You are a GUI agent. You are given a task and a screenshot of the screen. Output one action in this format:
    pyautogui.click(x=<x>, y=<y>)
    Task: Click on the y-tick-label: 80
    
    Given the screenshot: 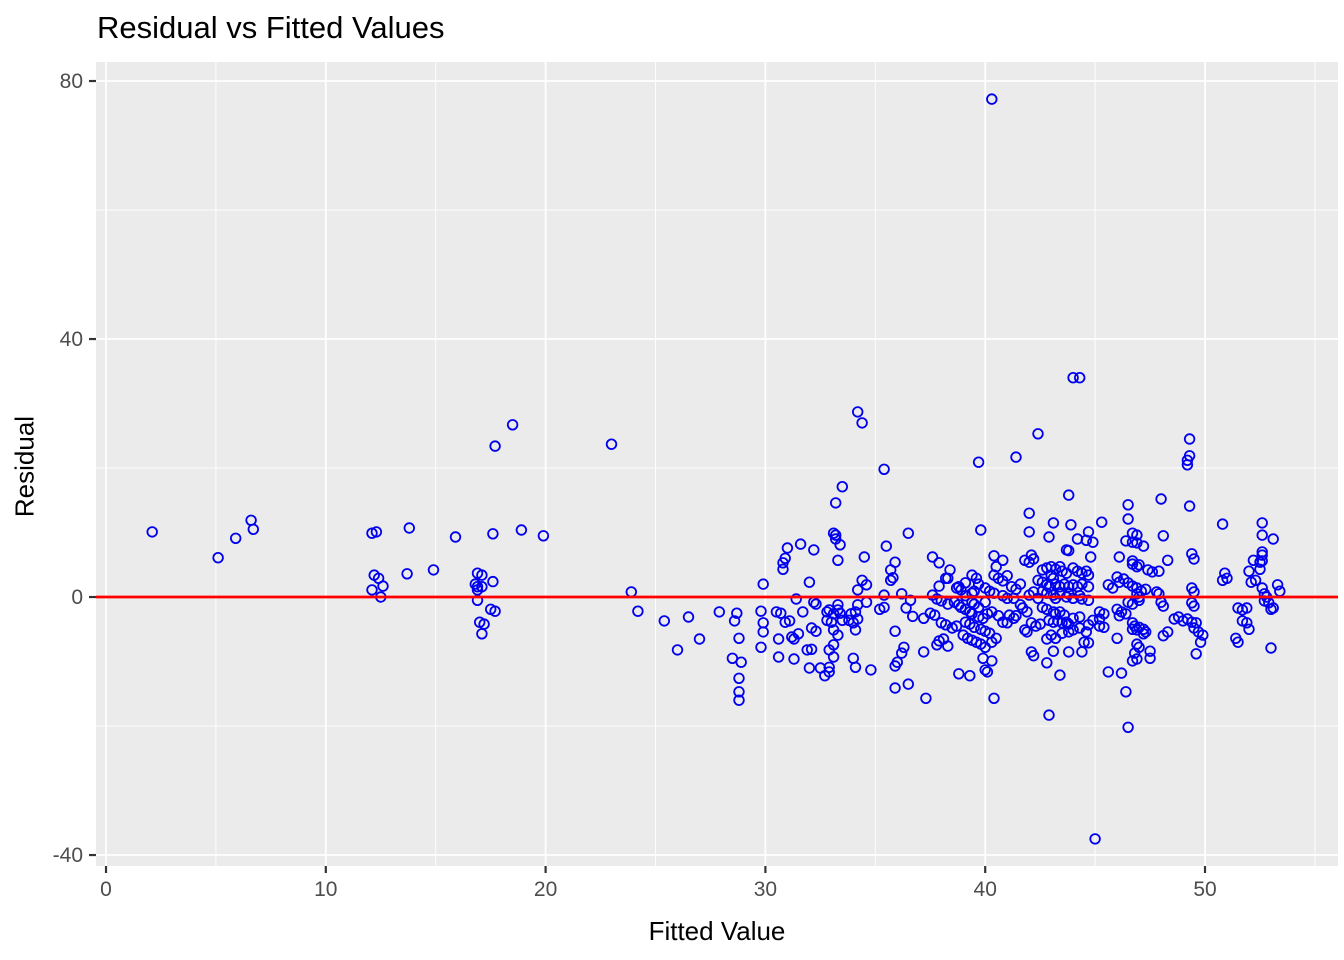 What is the action you would take?
    pyautogui.click(x=71, y=81)
    